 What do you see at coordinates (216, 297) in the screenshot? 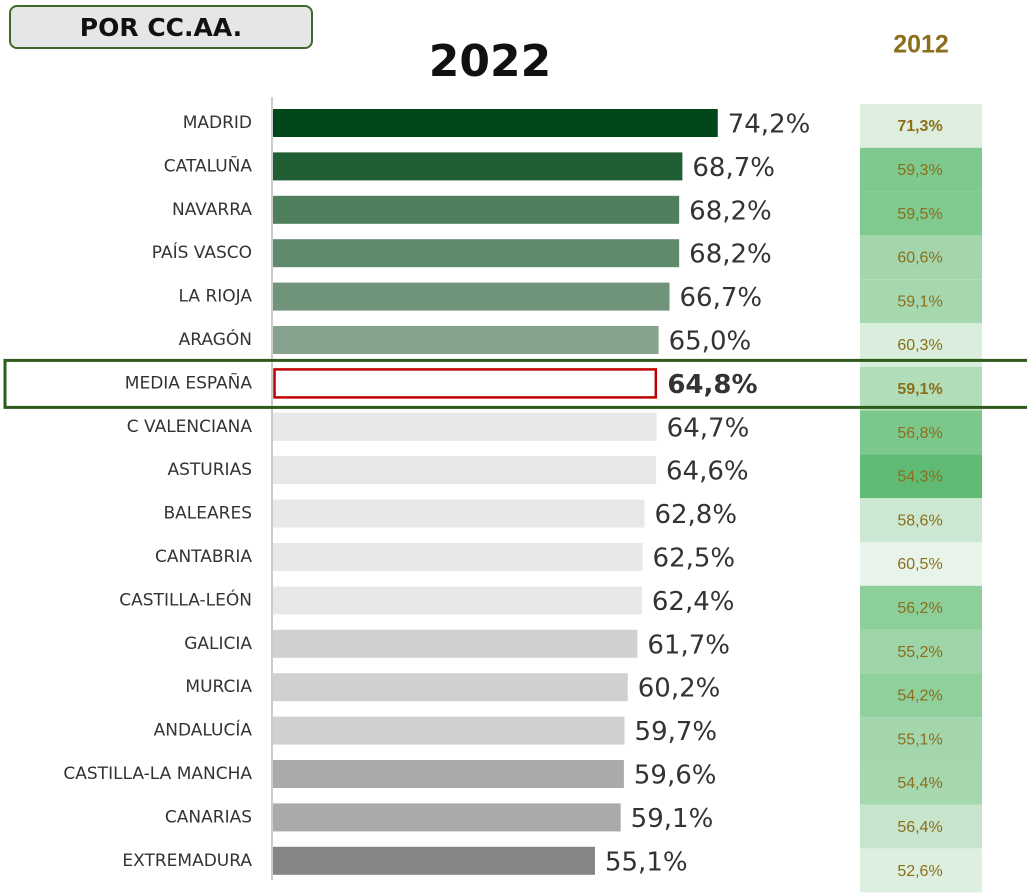
I see `category-label: LA RIOJA` at bounding box center [216, 297].